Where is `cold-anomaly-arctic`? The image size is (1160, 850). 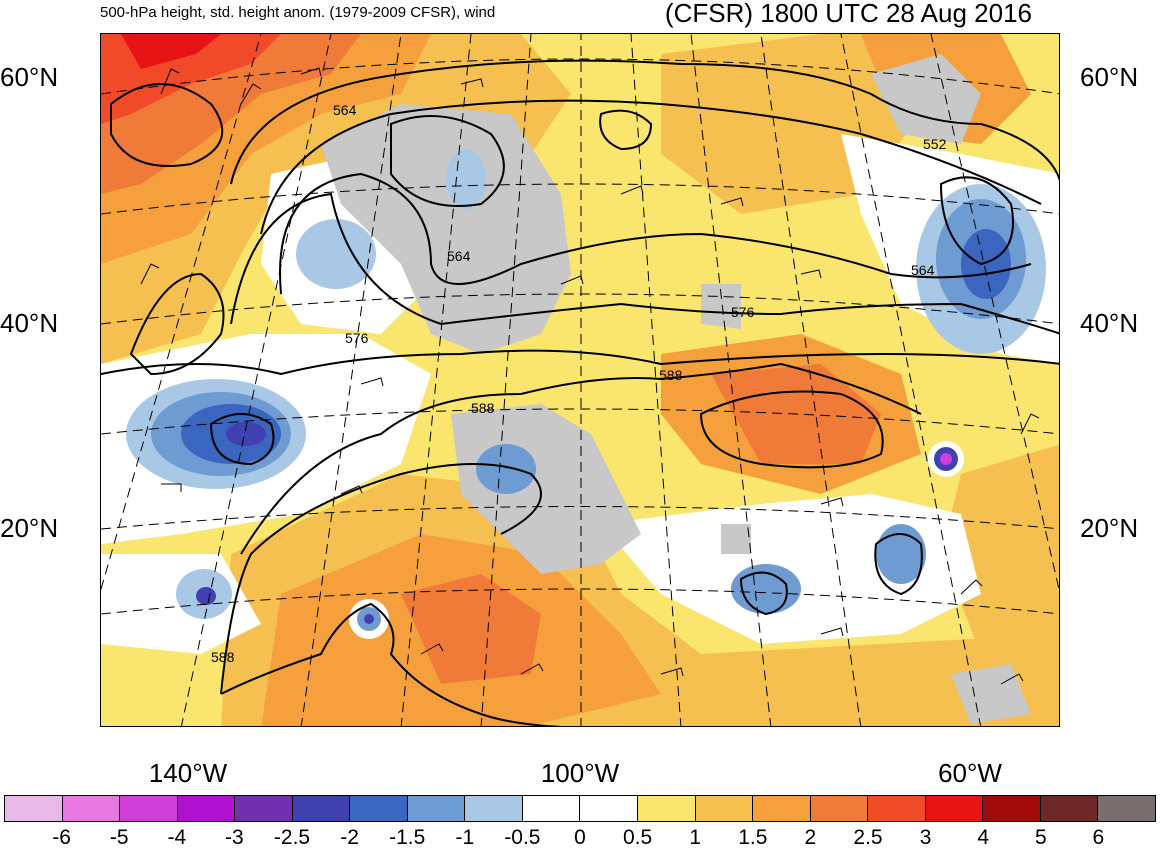
cold-anomaly-arctic is located at coordinates (466, 179).